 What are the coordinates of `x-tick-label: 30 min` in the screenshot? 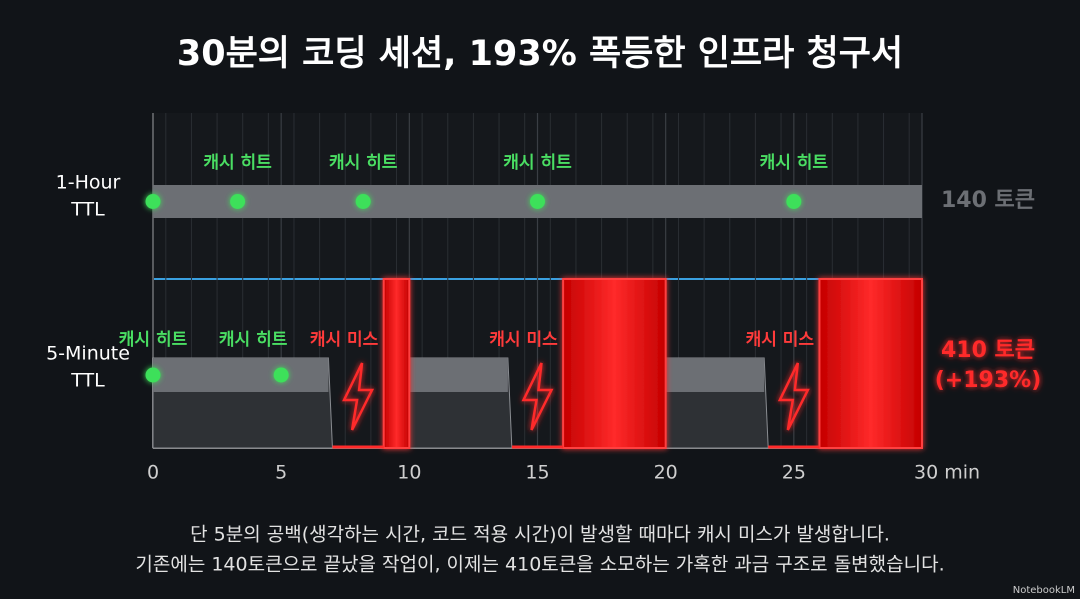 It's located at (947, 473).